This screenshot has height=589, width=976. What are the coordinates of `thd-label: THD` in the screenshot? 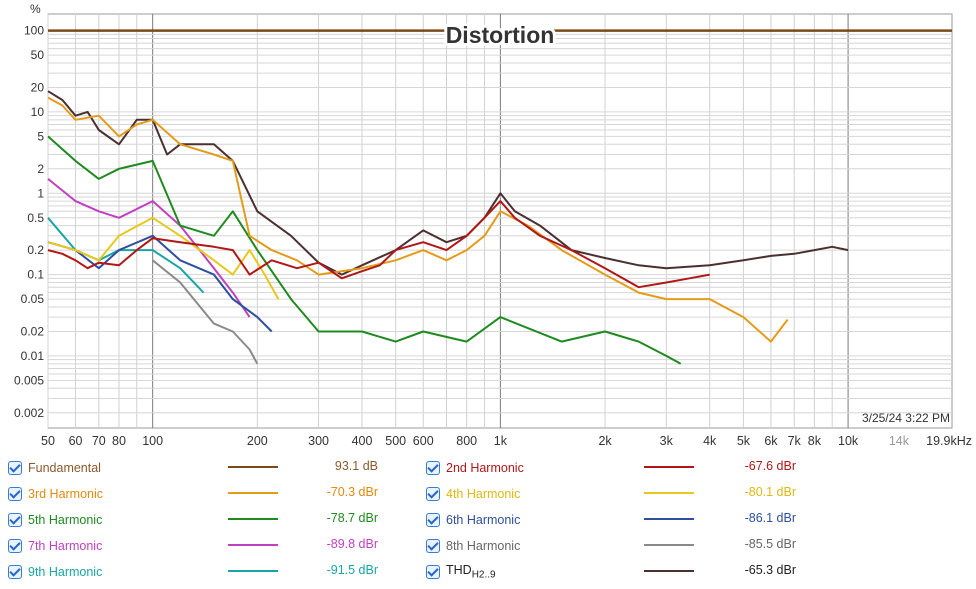 It's located at (459, 570).